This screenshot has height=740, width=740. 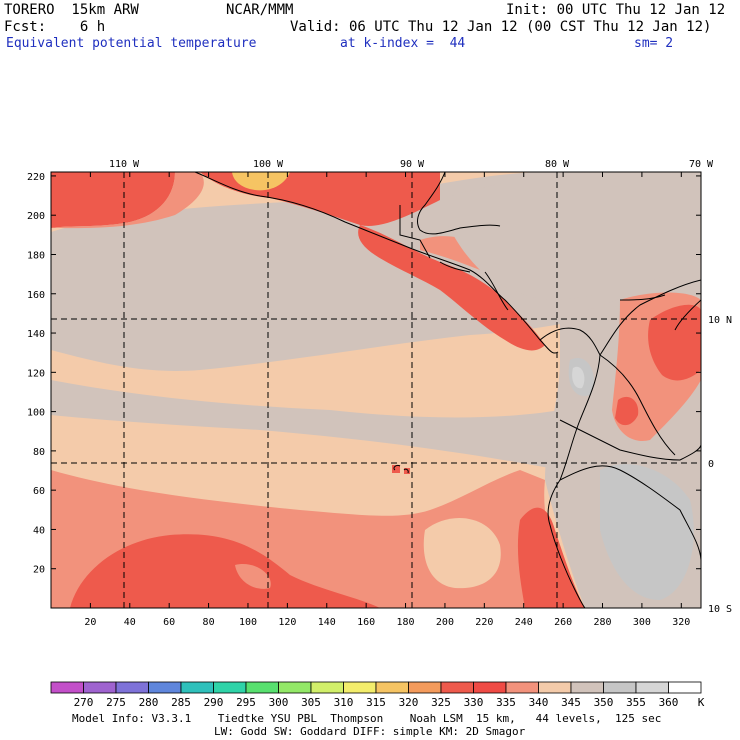 What do you see at coordinates (39, 530) in the screenshot?
I see `y-tick-label: 40` at bounding box center [39, 530].